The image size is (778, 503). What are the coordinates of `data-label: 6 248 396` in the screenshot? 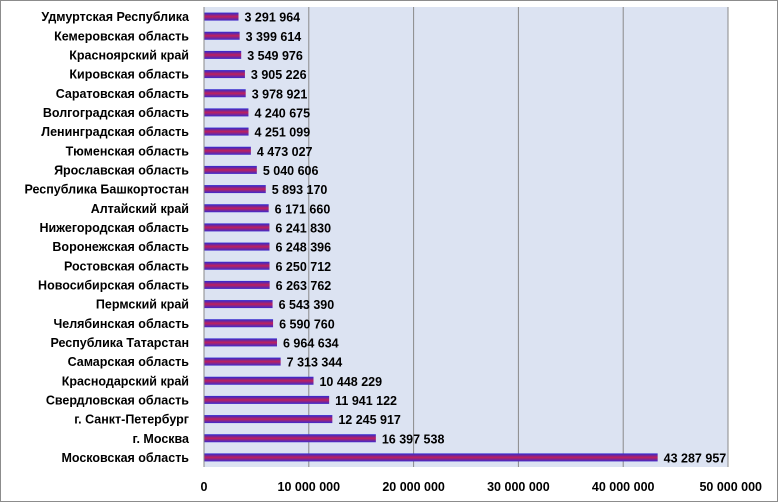 It's located at (303, 248).